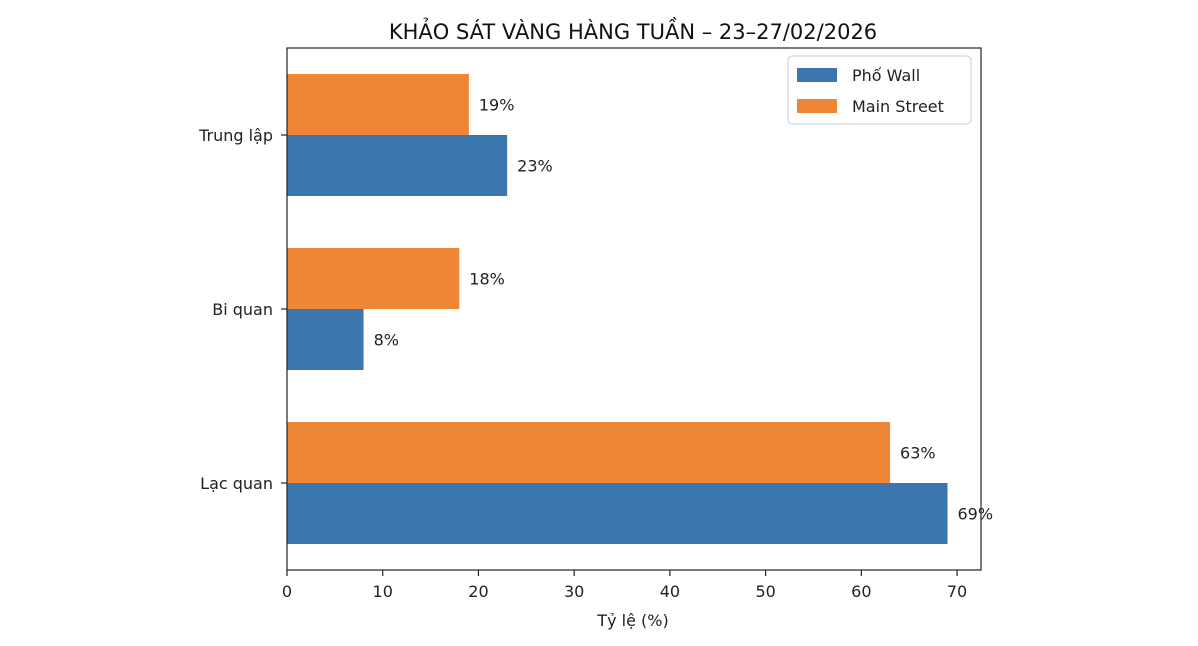 The image size is (1198, 646). Describe the element at coordinates (497, 105) in the screenshot. I see `data-label-1-2: 19%` at that location.